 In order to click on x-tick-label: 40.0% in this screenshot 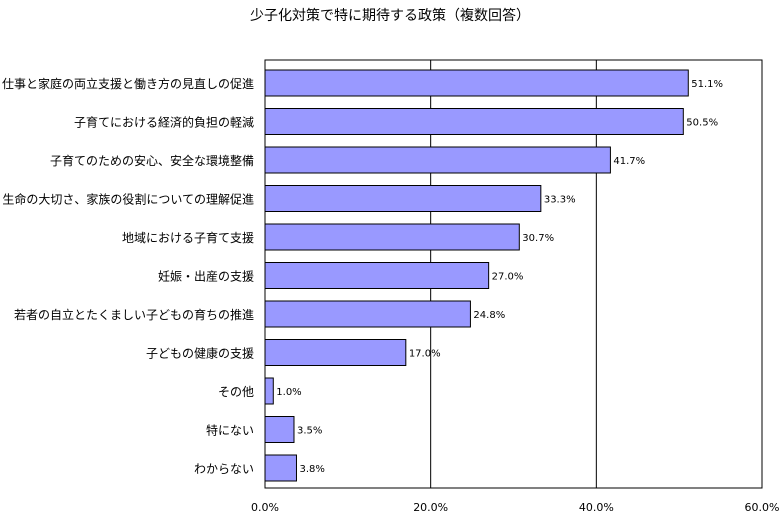, I will do `click(596, 507)`.